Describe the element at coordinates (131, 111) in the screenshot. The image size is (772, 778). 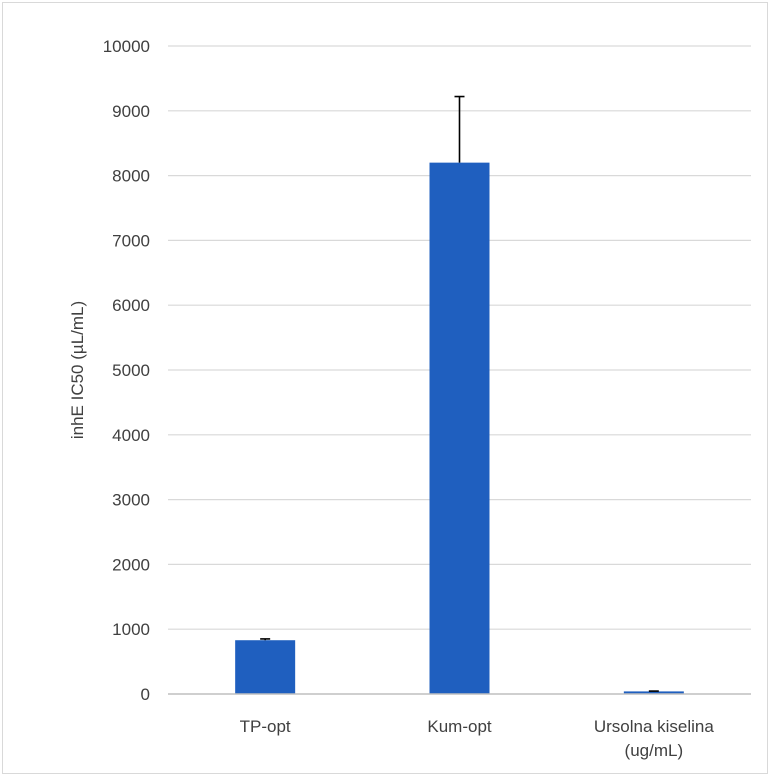
I see `y-tick-label: 9000` at that location.